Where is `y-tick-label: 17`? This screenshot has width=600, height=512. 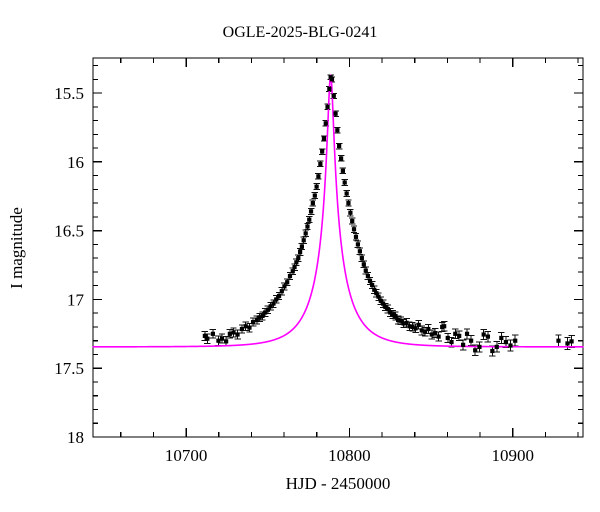
y-tick-label: 17 is located at coordinates (76, 299).